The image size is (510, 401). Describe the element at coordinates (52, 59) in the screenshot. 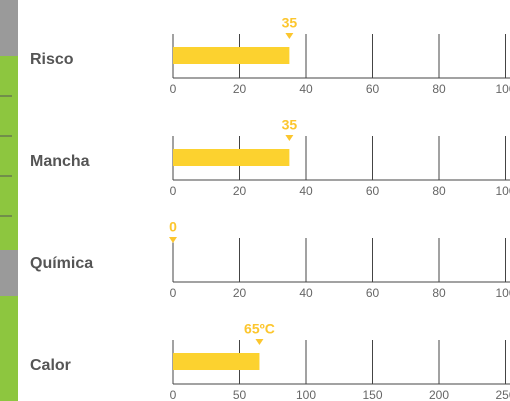

I see `row-label: Risco` at that location.